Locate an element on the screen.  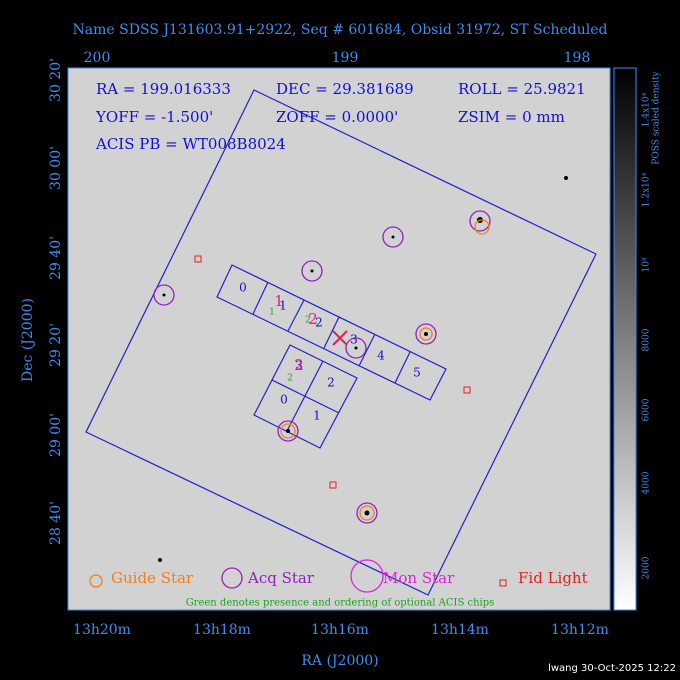
info-text: ROLL = 25.9821 is located at coordinates (522, 89).